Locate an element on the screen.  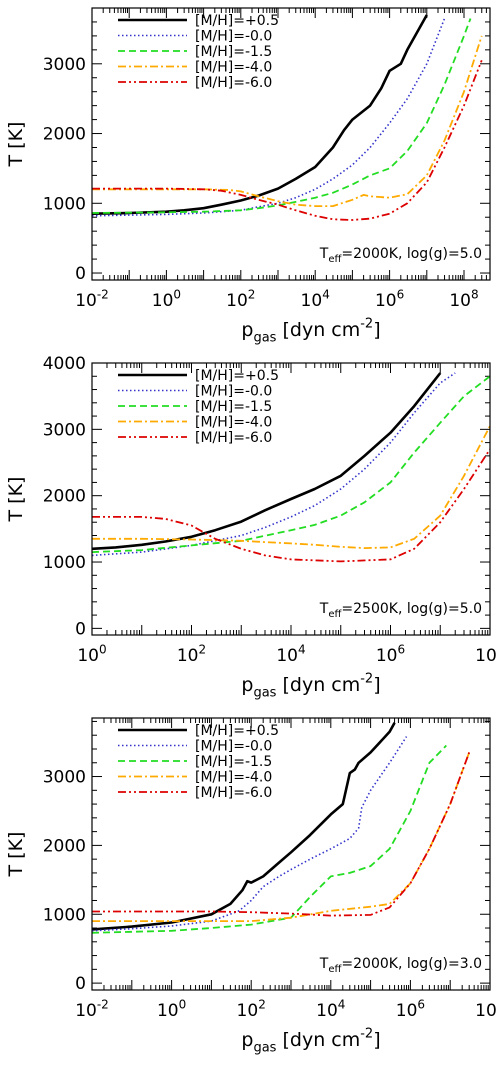
series-group is located at coordinates (291, 467).